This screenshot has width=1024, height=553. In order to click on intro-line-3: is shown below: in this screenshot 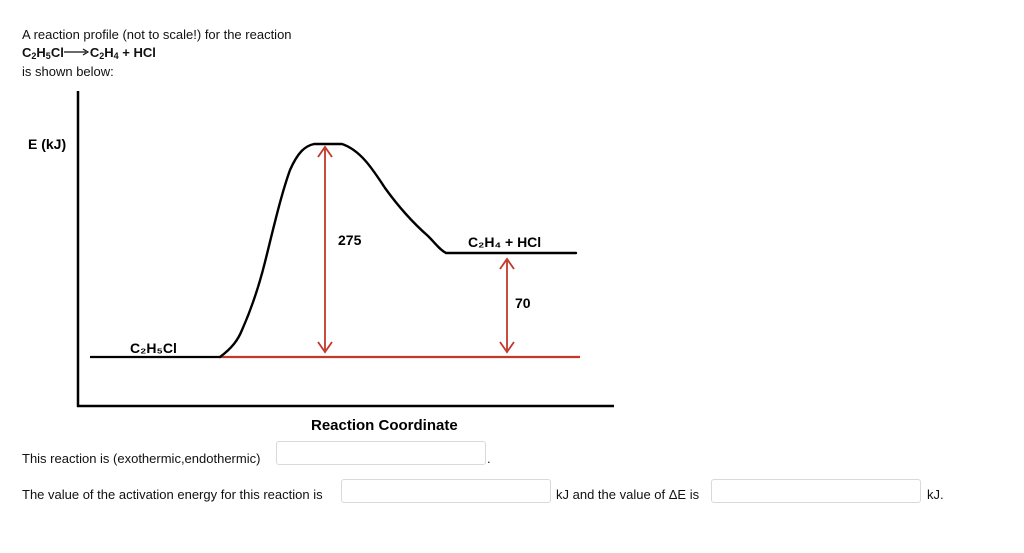, I will do `click(68, 71)`.